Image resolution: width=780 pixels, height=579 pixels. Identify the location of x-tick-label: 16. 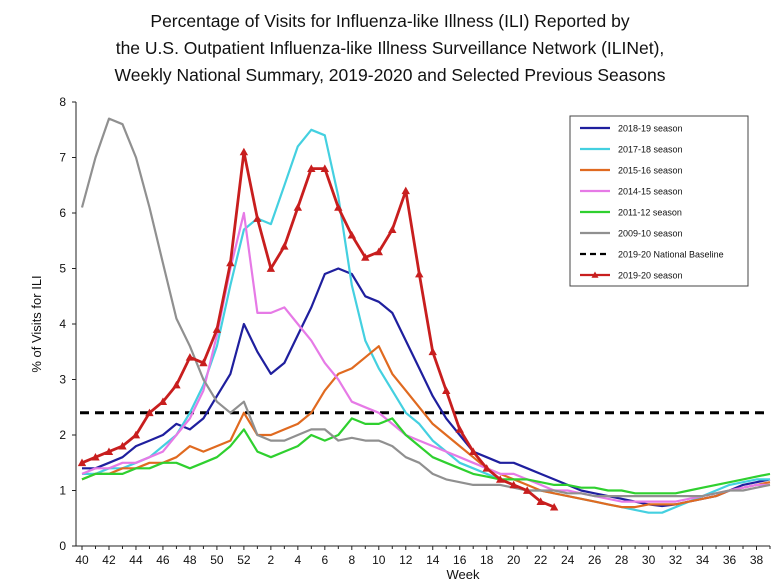
(460, 560).